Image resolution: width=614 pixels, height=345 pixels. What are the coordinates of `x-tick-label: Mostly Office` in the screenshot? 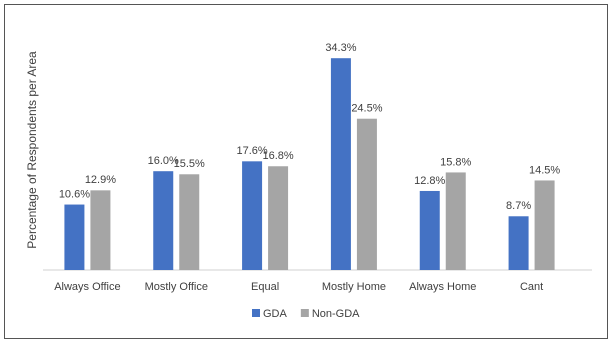 It's located at (176, 287).